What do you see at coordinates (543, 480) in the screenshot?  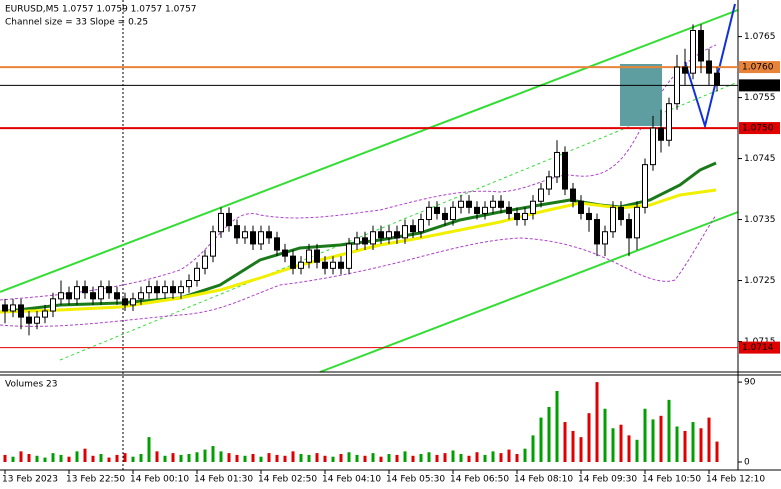 I see `x-tick-label: 14 Feb 08:10` at bounding box center [543, 480].